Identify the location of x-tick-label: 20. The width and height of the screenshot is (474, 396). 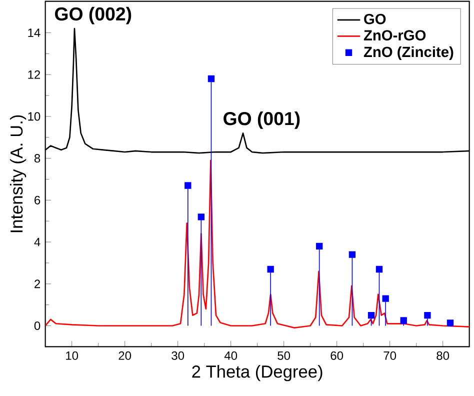
(125, 355).